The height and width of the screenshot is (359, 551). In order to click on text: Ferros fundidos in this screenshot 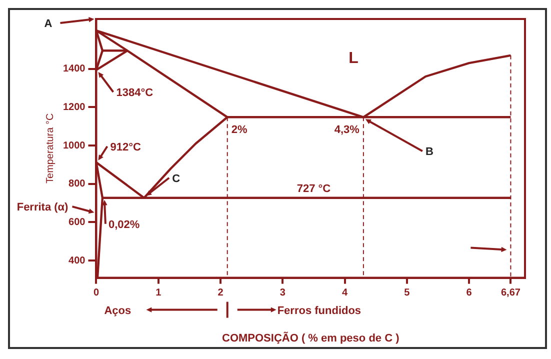, I will do `click(319, 310)`.